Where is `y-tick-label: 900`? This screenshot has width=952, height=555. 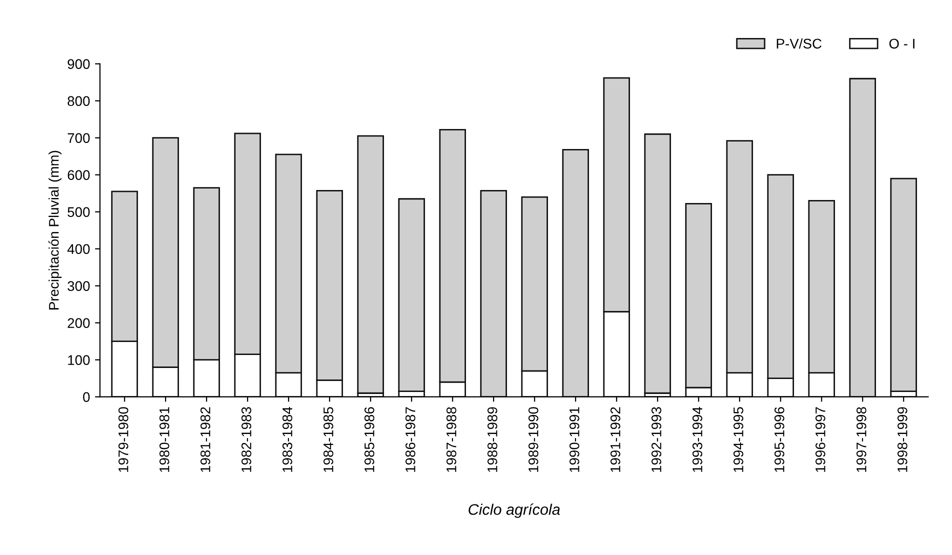 y-tick-label: 900 is located at coordinates (79, 64).